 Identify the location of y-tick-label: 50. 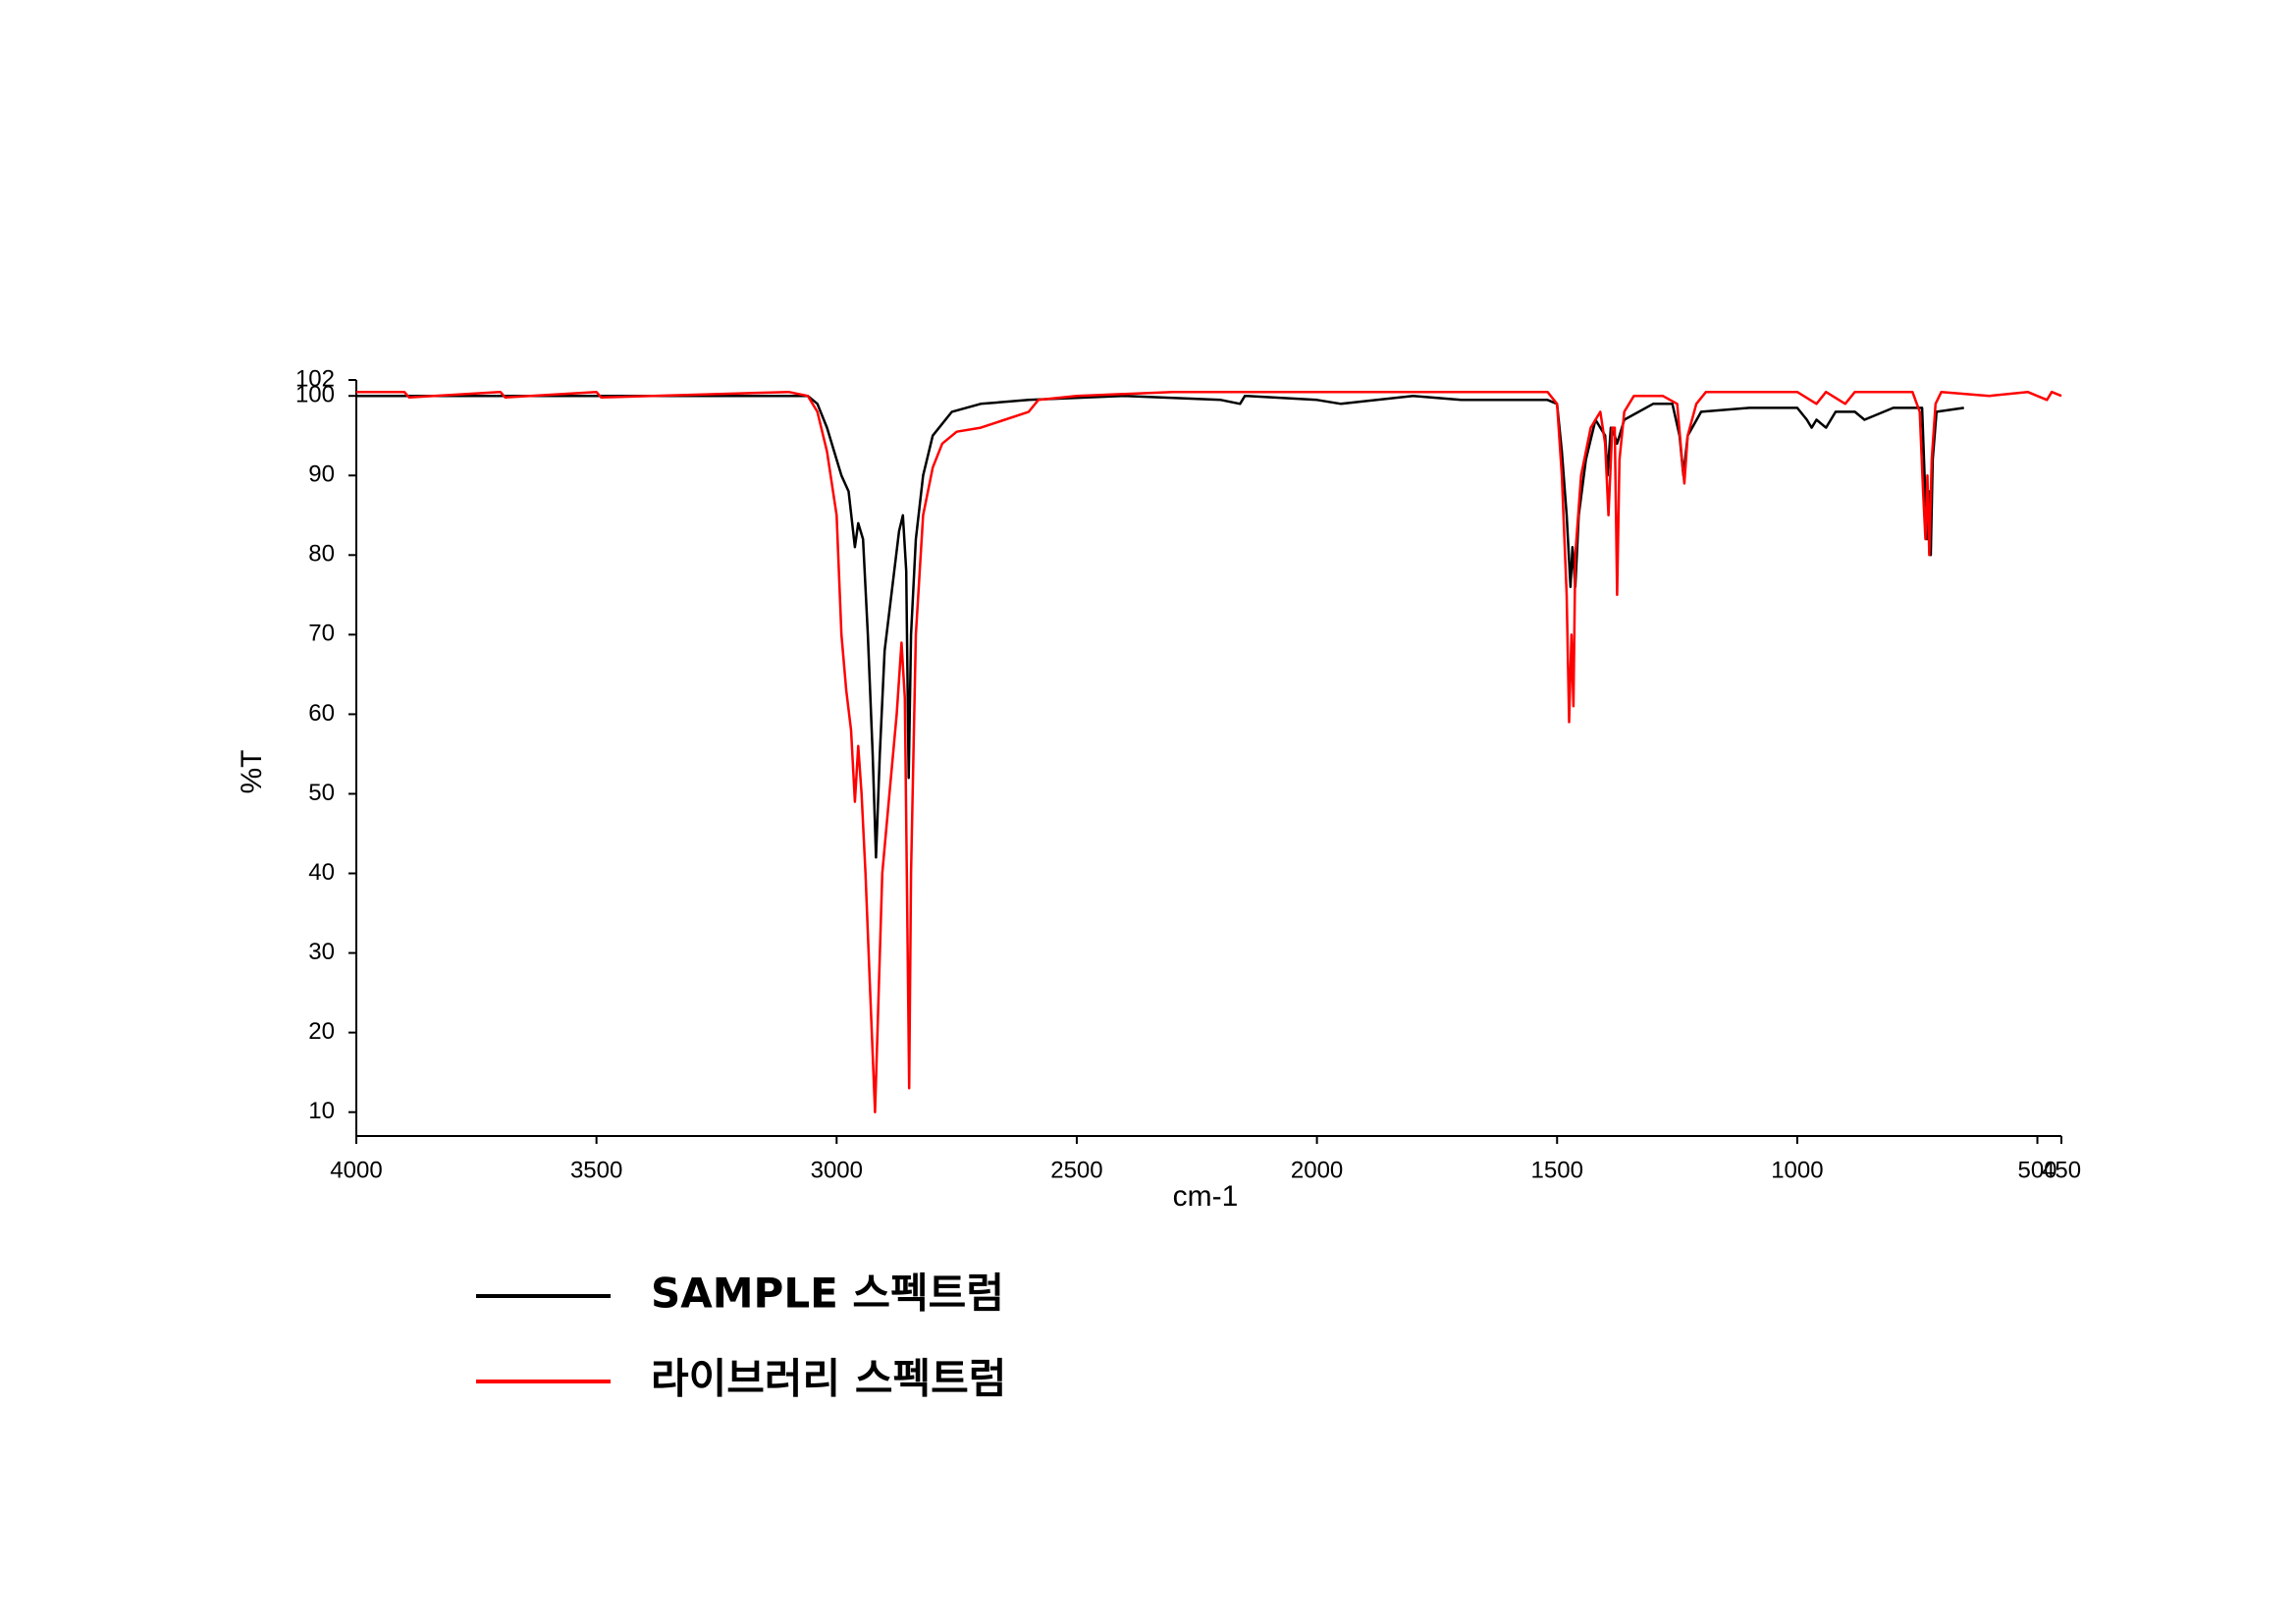
(321, 793).